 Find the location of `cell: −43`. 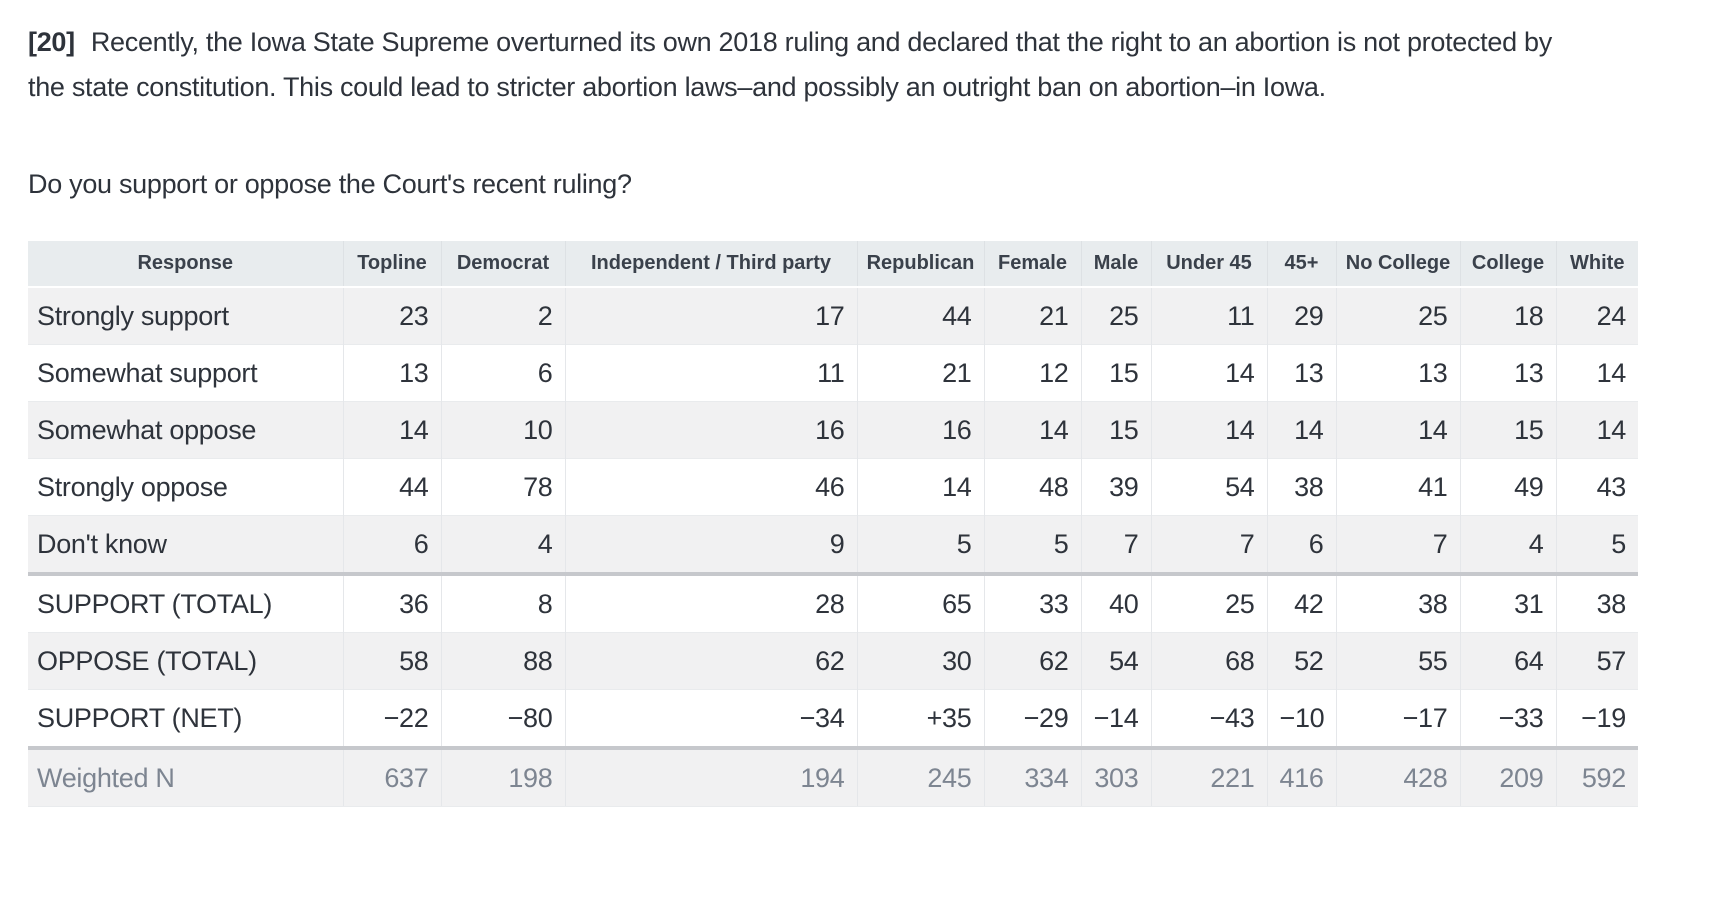

cell: −43 is located at coordinates (1208, 718).